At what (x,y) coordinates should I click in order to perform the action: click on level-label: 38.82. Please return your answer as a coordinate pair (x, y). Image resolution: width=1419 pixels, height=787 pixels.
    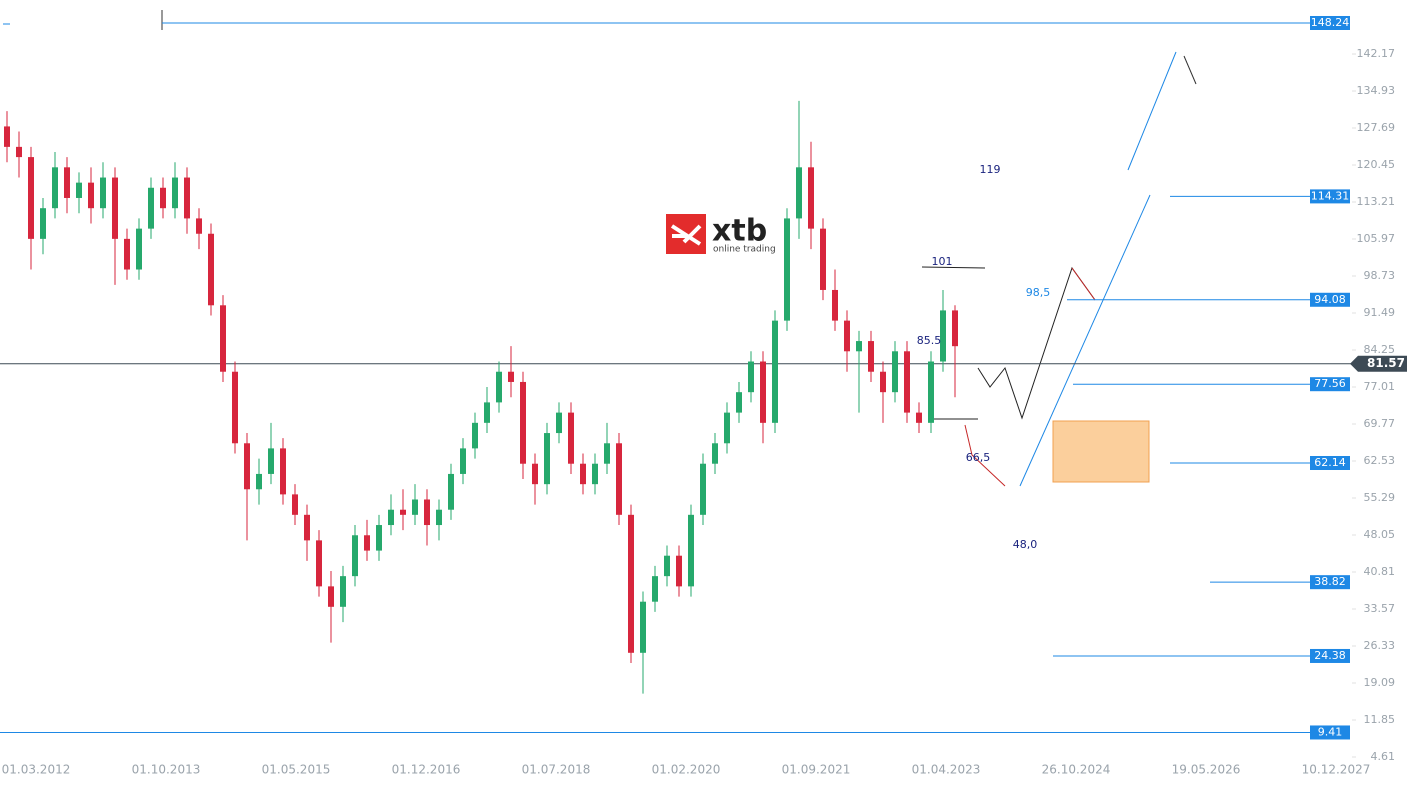
    Looking at the image, I should click on (1330, 581).